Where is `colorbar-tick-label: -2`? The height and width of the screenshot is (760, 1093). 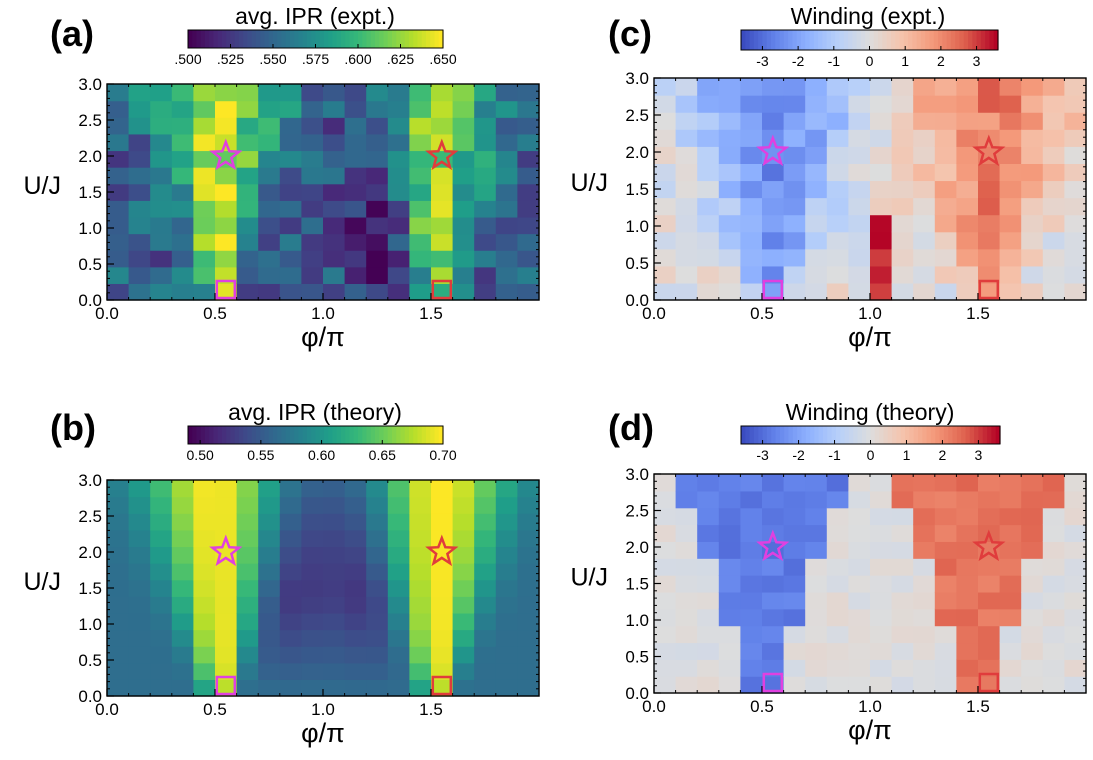 colorbar-tick-label: -2 is located at coordinates (798, 61).